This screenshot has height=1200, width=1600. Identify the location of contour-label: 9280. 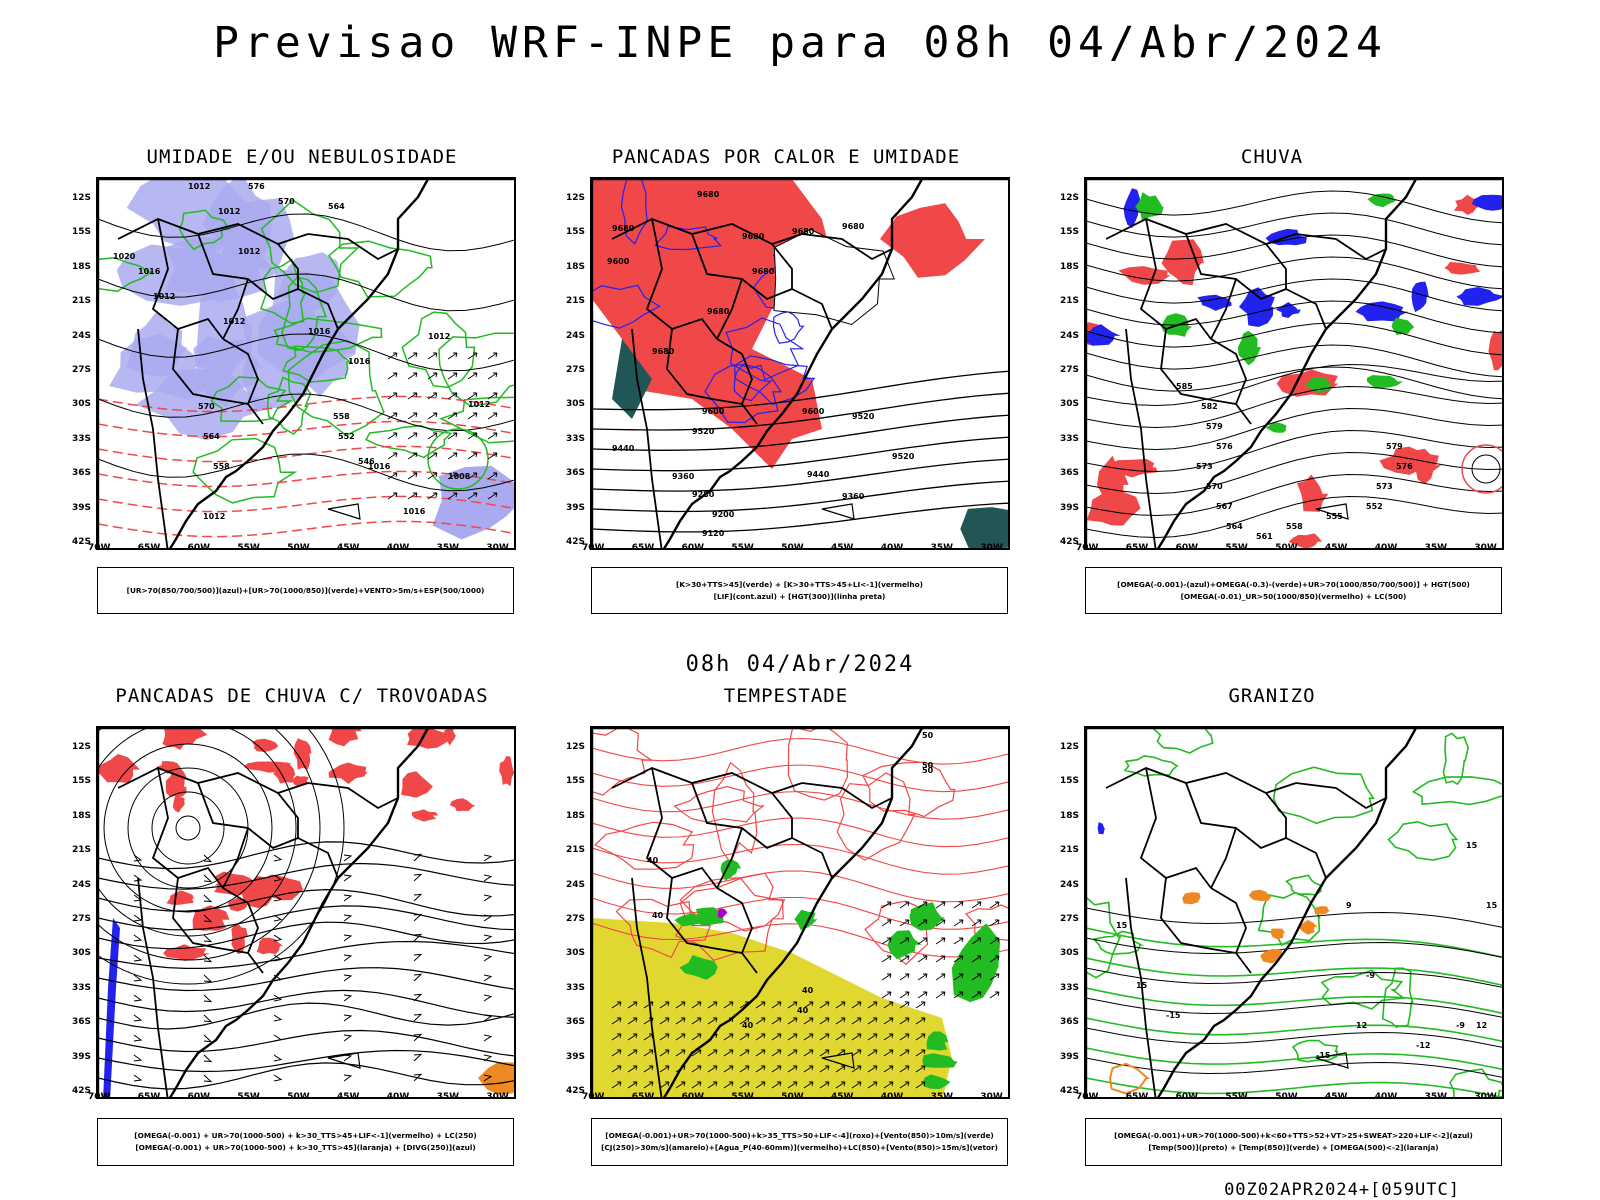
(703, 494).